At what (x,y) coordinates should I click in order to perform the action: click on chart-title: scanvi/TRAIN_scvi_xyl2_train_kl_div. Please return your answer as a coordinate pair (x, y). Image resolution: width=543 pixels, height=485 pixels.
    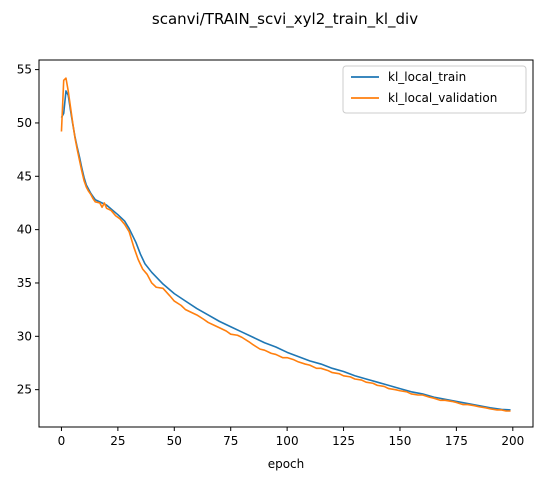
    Looking at the image, I should click on (285, 19).